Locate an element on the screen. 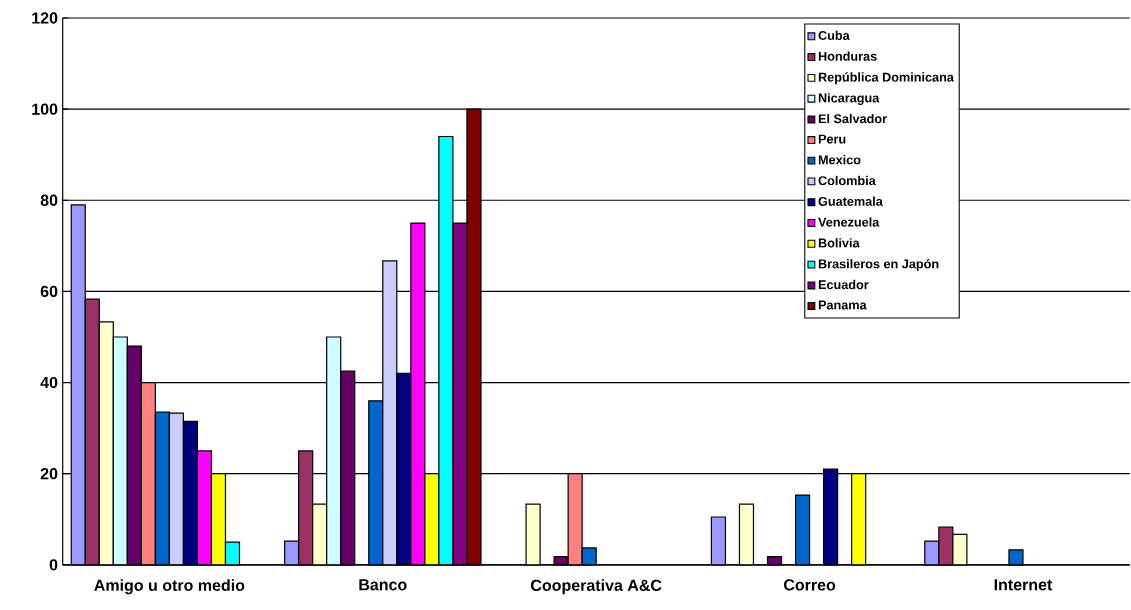  legend-label: Cuba is located at coordinates (834, 35).